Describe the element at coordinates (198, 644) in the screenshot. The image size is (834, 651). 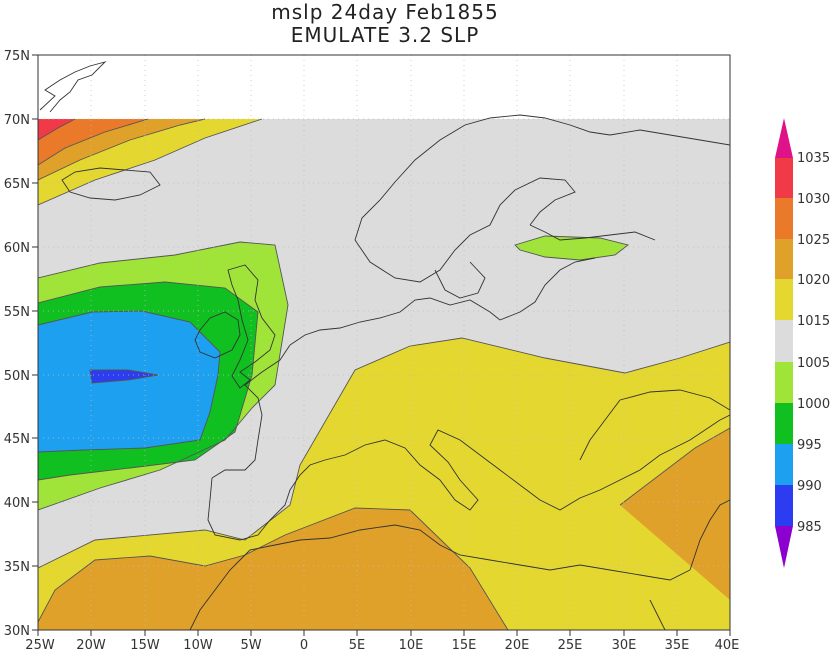
I see `lon-label: 10W` at that location.